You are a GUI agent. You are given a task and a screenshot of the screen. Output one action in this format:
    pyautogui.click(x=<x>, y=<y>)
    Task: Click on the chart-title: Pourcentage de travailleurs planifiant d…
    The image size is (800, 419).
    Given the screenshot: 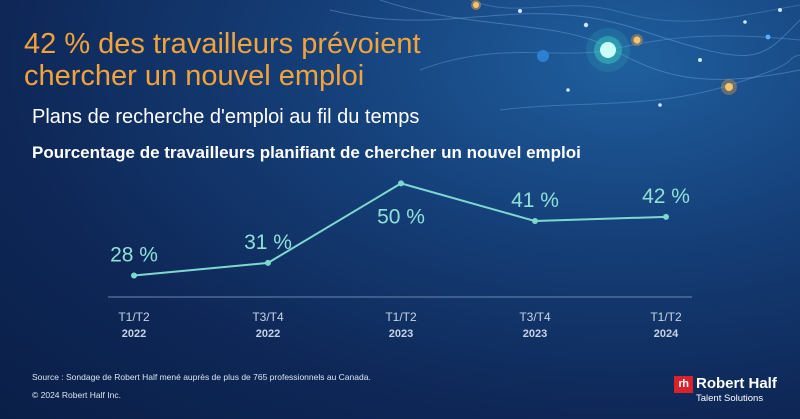 What is the action you would take?
    pyautogui.click(x=306, y=152)
    